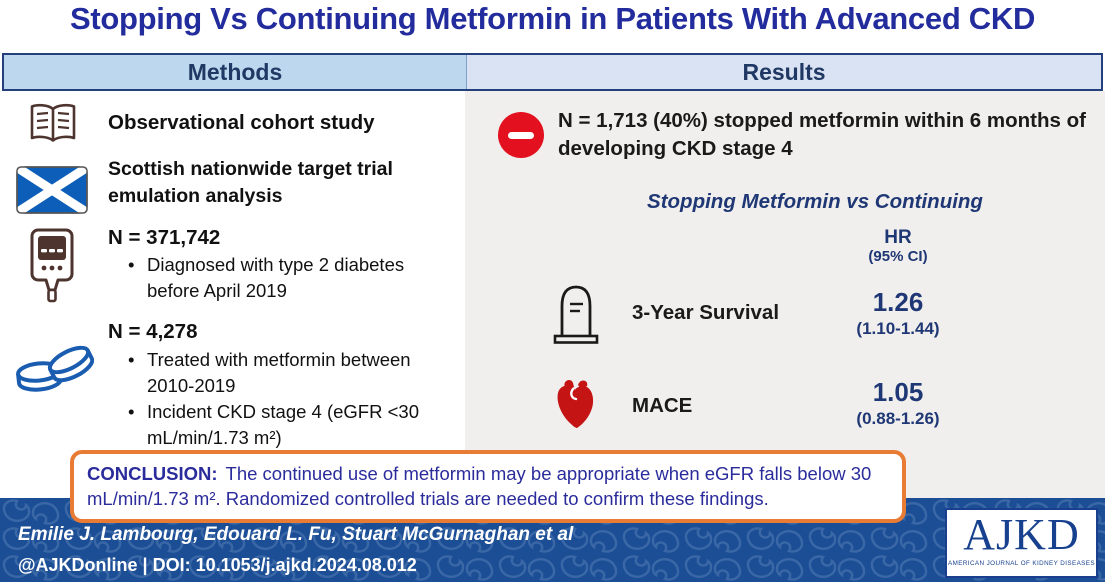  Describe the element at coordinates (662, 405) in the screenshot. I see `outcome-label-mace: MACE` at that location.